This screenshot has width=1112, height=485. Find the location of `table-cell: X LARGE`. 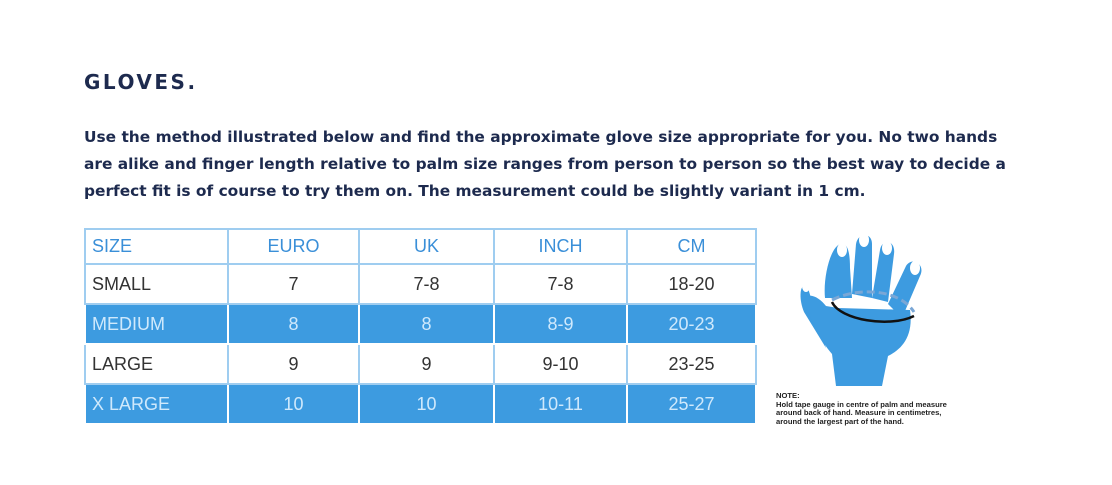

table-cell: X LARGE is located at coordinates (156, 404).